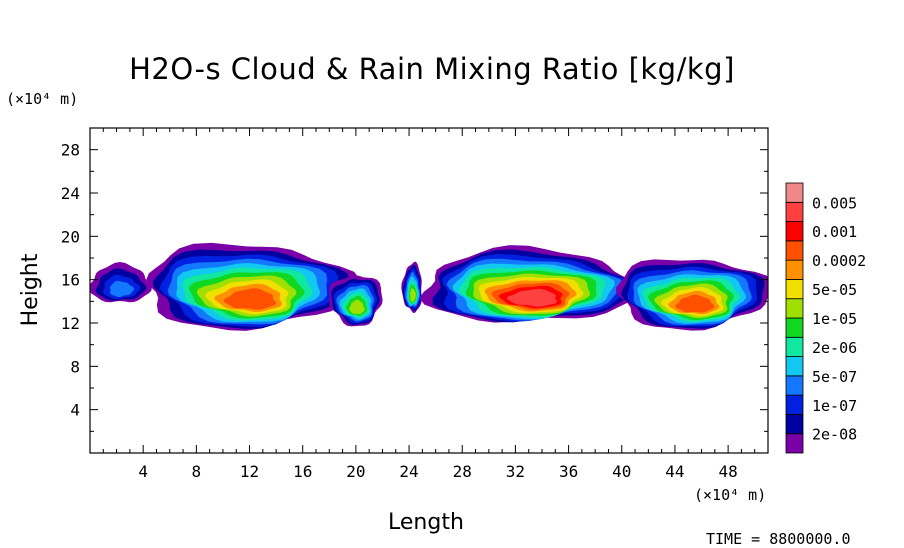 This screenshot has height=548, width=904. Describe the element at coordinates (834, 406) in the screenshot. I see `colorbar-label: 1e-07` at that location.